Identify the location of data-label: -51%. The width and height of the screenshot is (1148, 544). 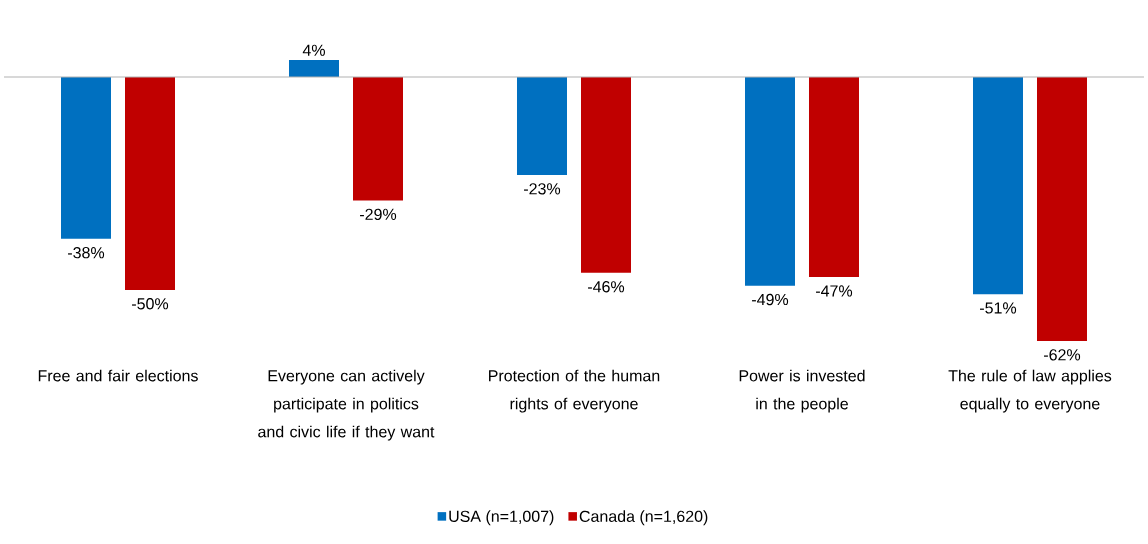
(998, 308).